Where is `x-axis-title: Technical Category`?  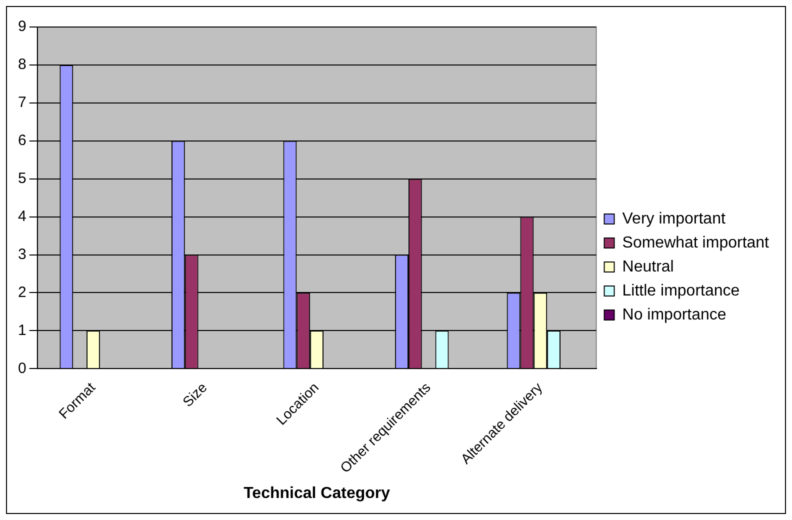 x-axis-title: Technical Category is located at coordinates (317, 493).